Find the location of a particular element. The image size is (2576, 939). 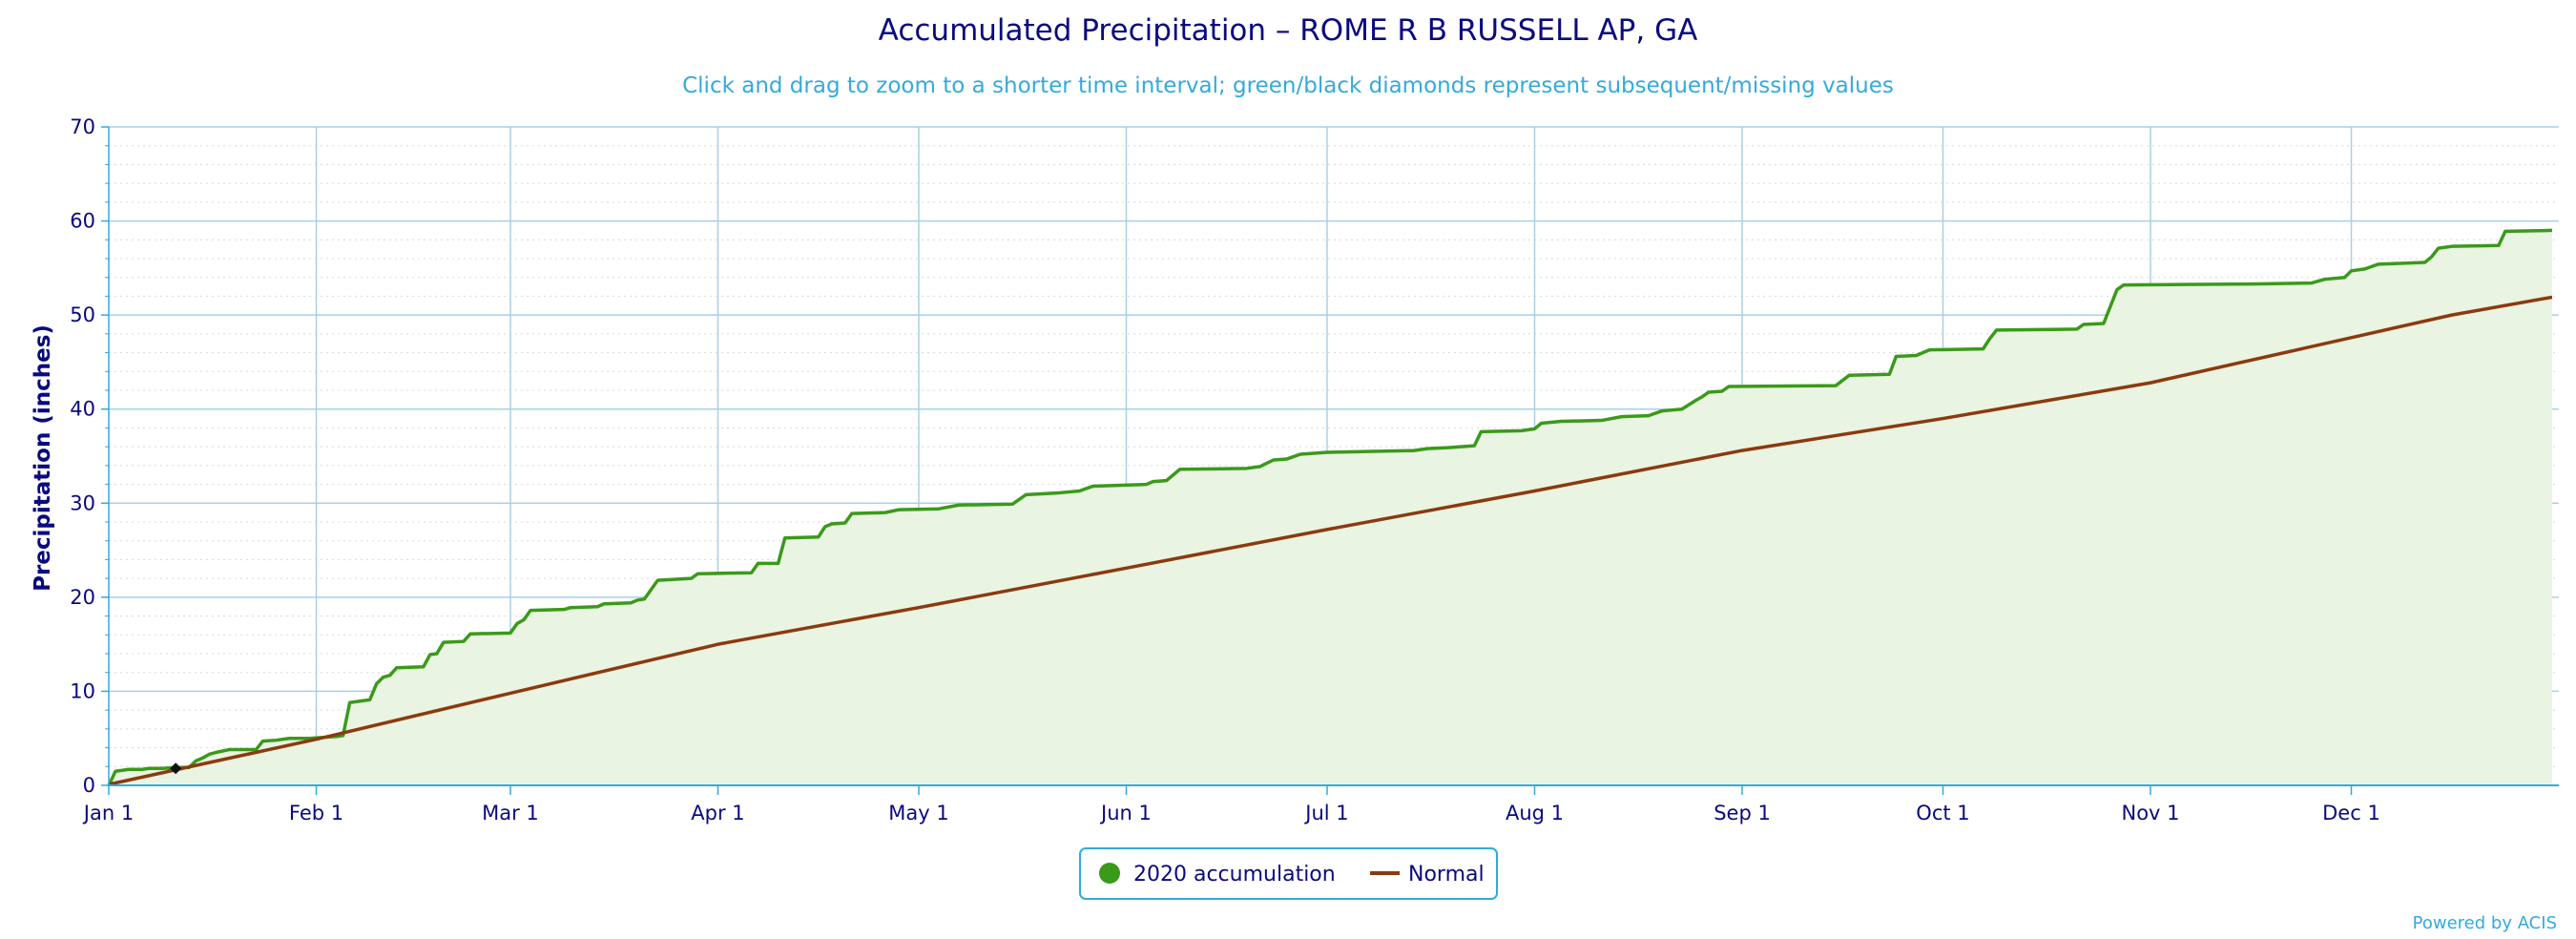

x-tick-label: Jun 1 is located at coordinates (1125, 813).